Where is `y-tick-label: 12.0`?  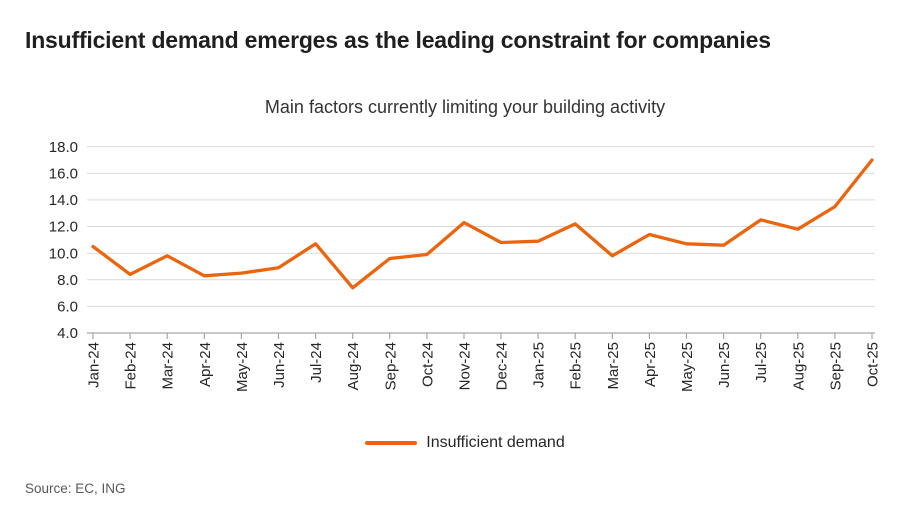 y-tick-label: 12.0 is located at coordinates (63, 227).